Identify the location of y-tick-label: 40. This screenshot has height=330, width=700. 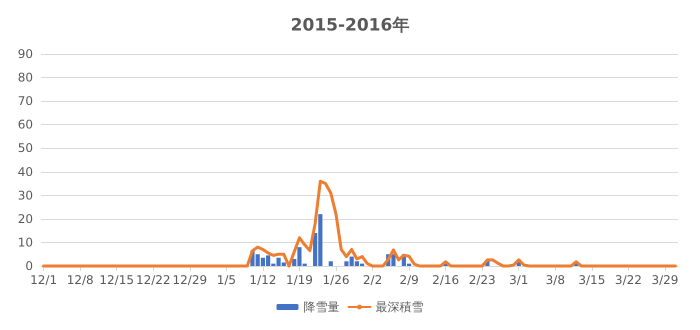
(25, 171).